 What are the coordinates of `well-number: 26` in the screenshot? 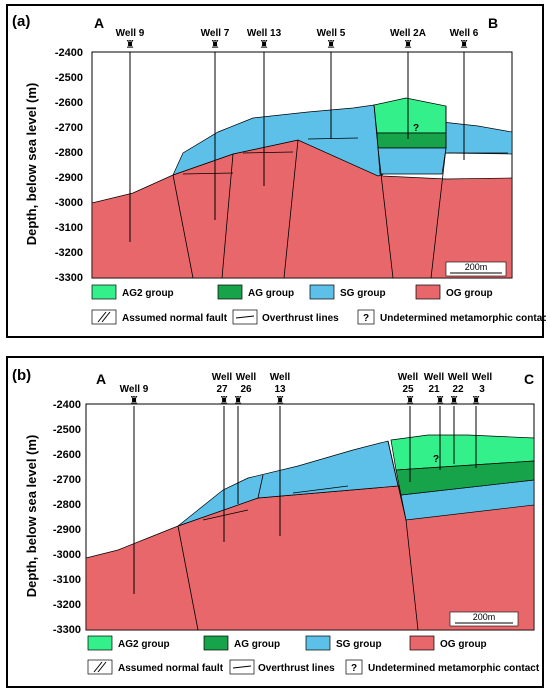 It's located at (246, 389).